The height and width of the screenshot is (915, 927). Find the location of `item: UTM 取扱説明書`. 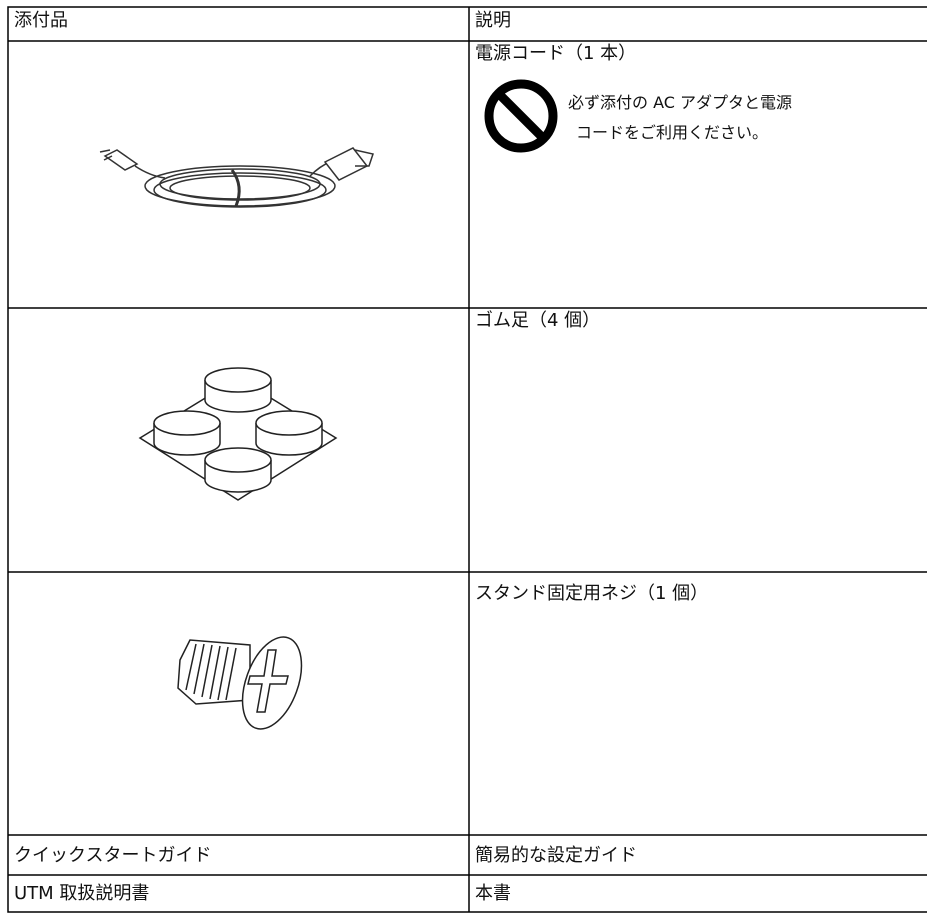

item: UTM 取扱説明書 is located at coordinates (82, 893).